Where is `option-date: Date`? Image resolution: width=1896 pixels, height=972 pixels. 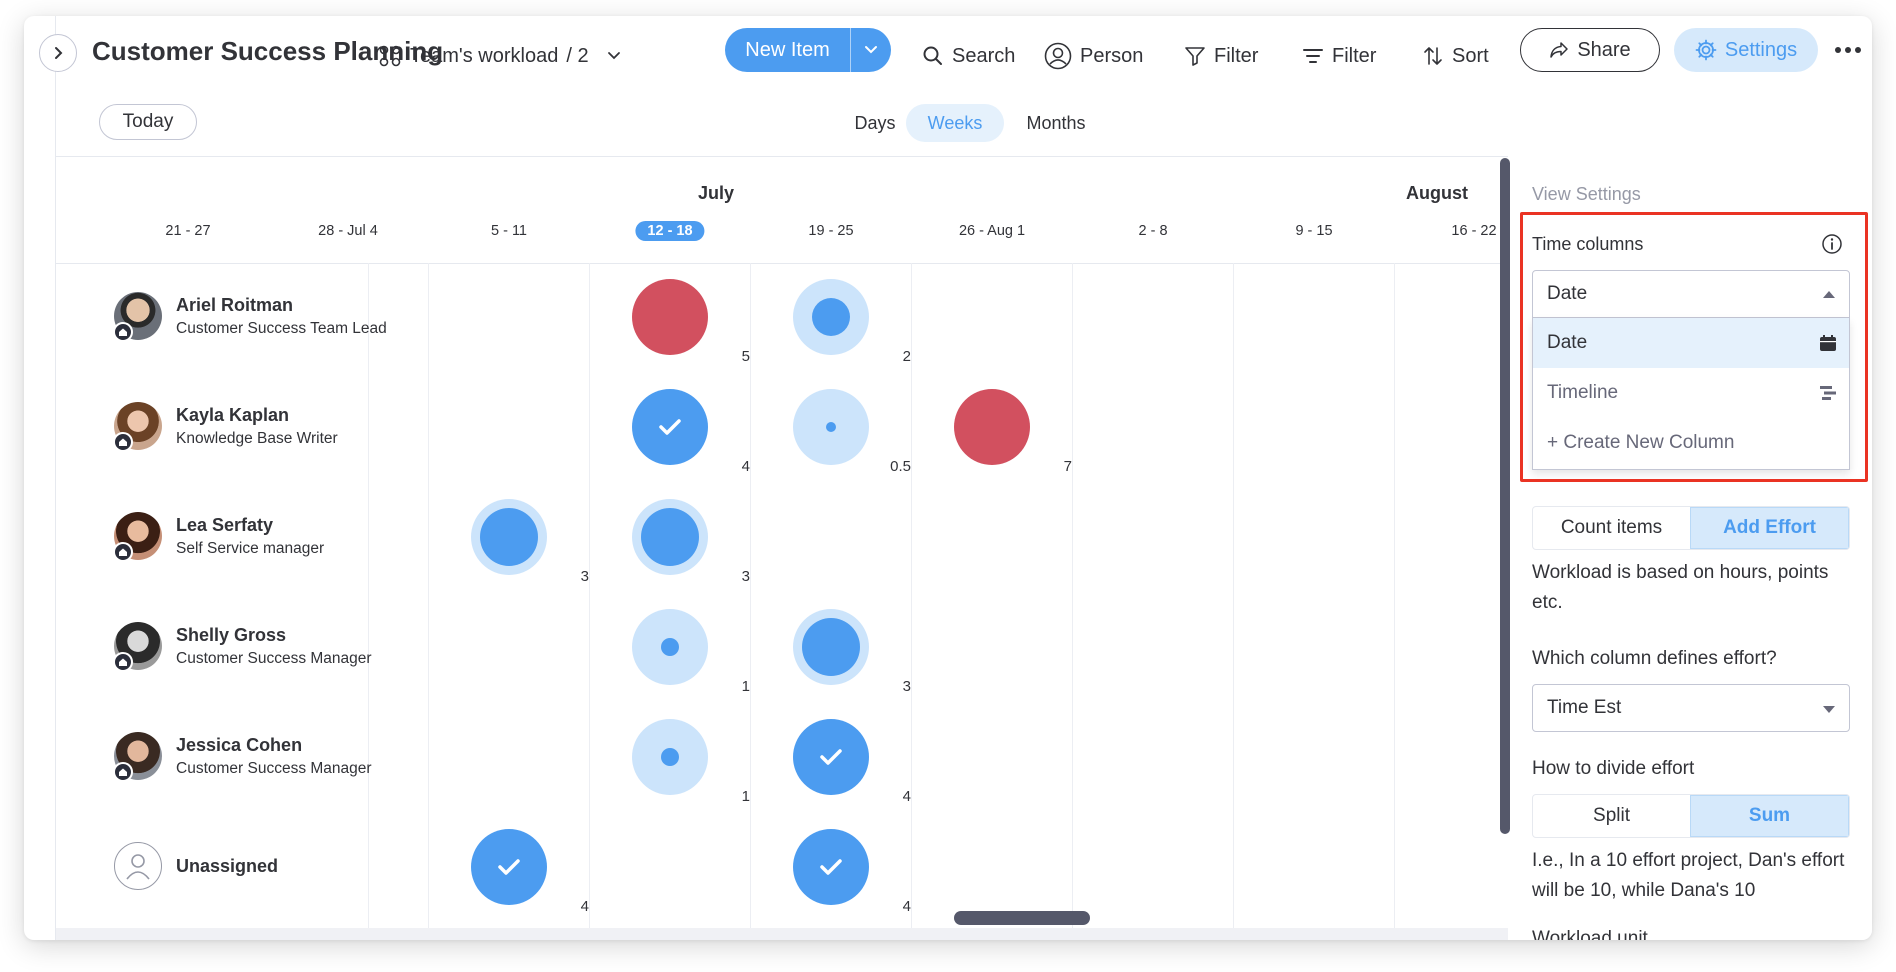
option-date: Date is located at coordinates (1691, 343).